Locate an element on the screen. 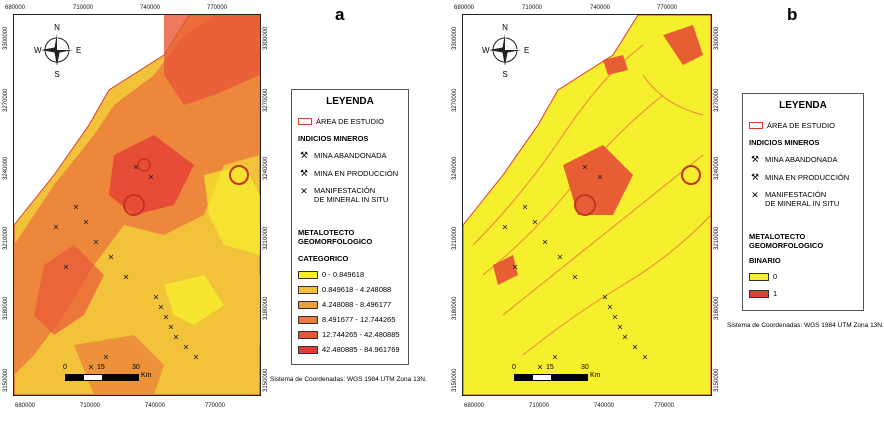 Image resolution: width=884 pixels, height=425 pixels. y-tick-left: 3300000 is located at coordinates (455, 38).